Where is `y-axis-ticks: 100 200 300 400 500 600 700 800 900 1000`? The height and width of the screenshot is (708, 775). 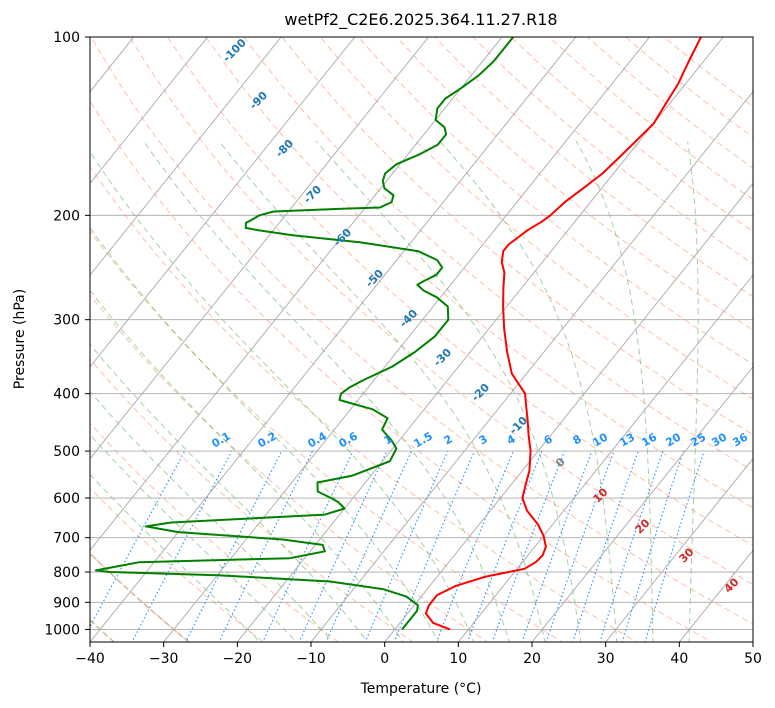 y-axis-ticks: 100 200 300 400 500 600 700 800 900 1000 is located at coordinates (67, 334).